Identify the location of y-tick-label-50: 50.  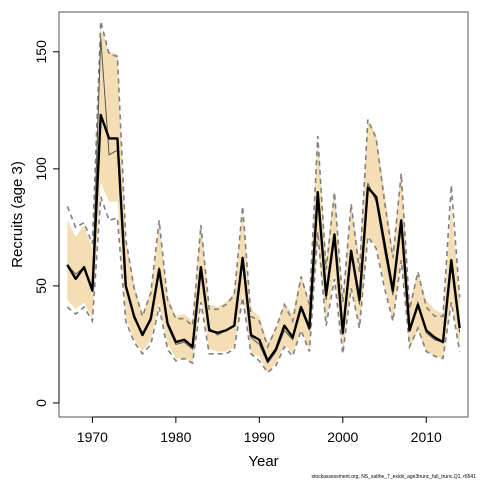
(41, 286).